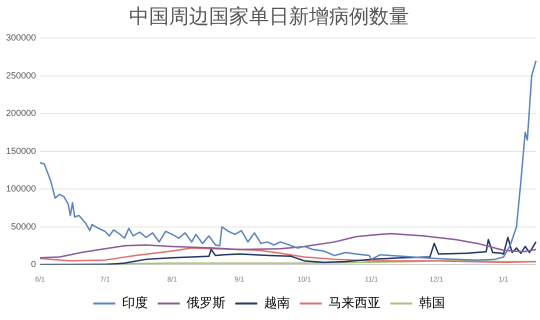  Describe the element at coordinates (354, 303) in the screenshot. I see `legend-label: 马来西亚` at that location.